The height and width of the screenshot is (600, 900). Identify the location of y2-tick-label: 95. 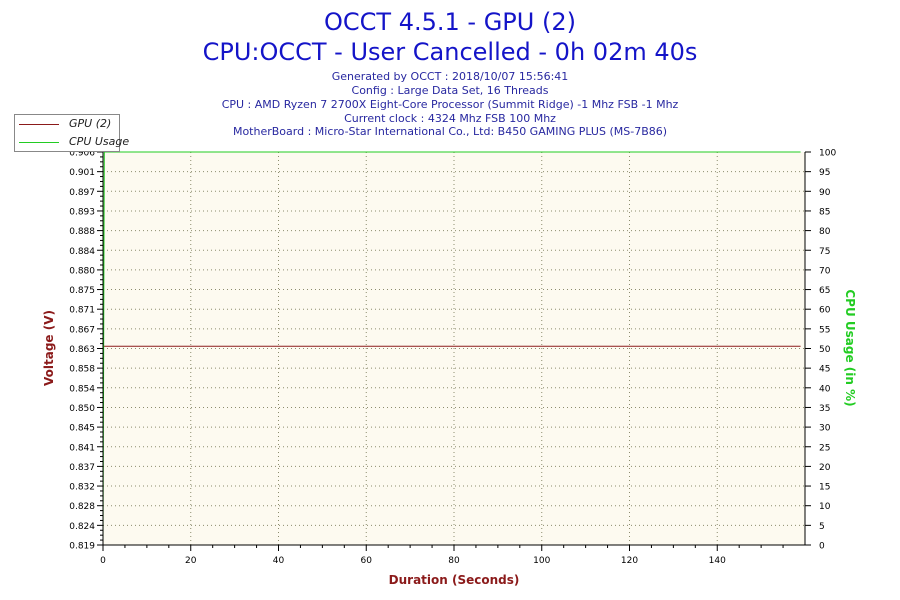
(824, 173).